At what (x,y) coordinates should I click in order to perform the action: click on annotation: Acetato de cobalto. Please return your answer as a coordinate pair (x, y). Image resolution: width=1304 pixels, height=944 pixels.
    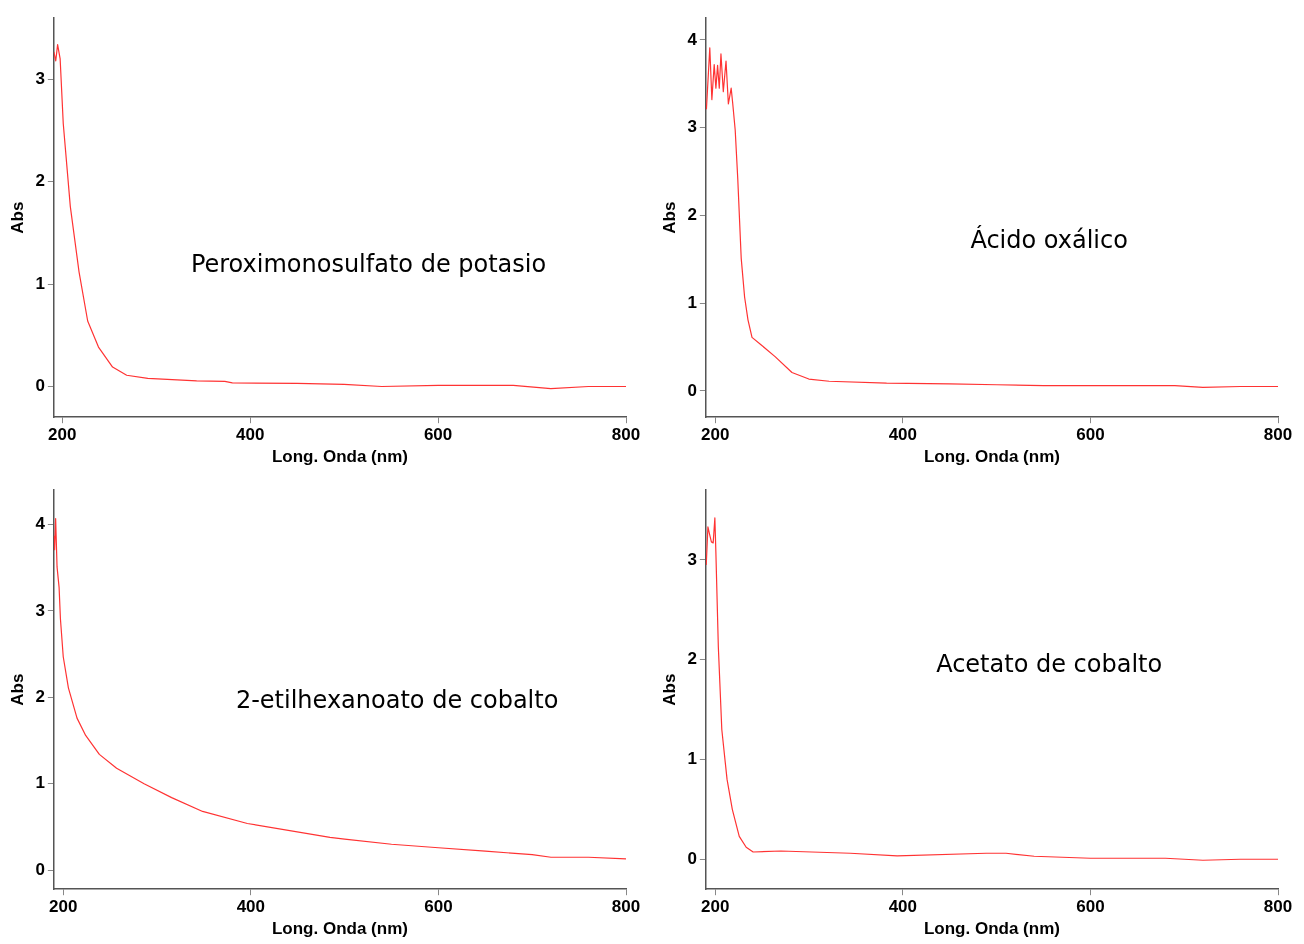
    Looking at the image, I should click on (1049, 663).